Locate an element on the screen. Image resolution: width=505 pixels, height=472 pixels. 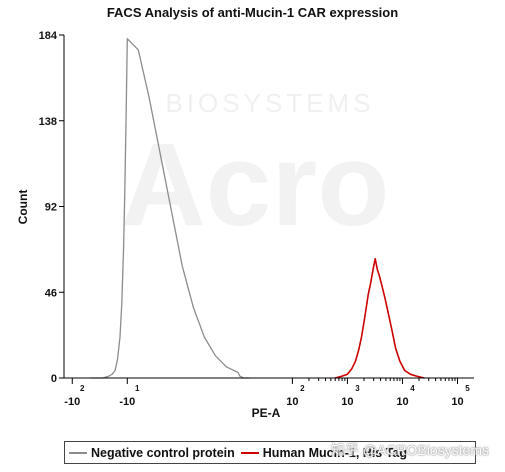
logo-wordmark: BIOSYSTEMS is located at coordinates (269, 103).